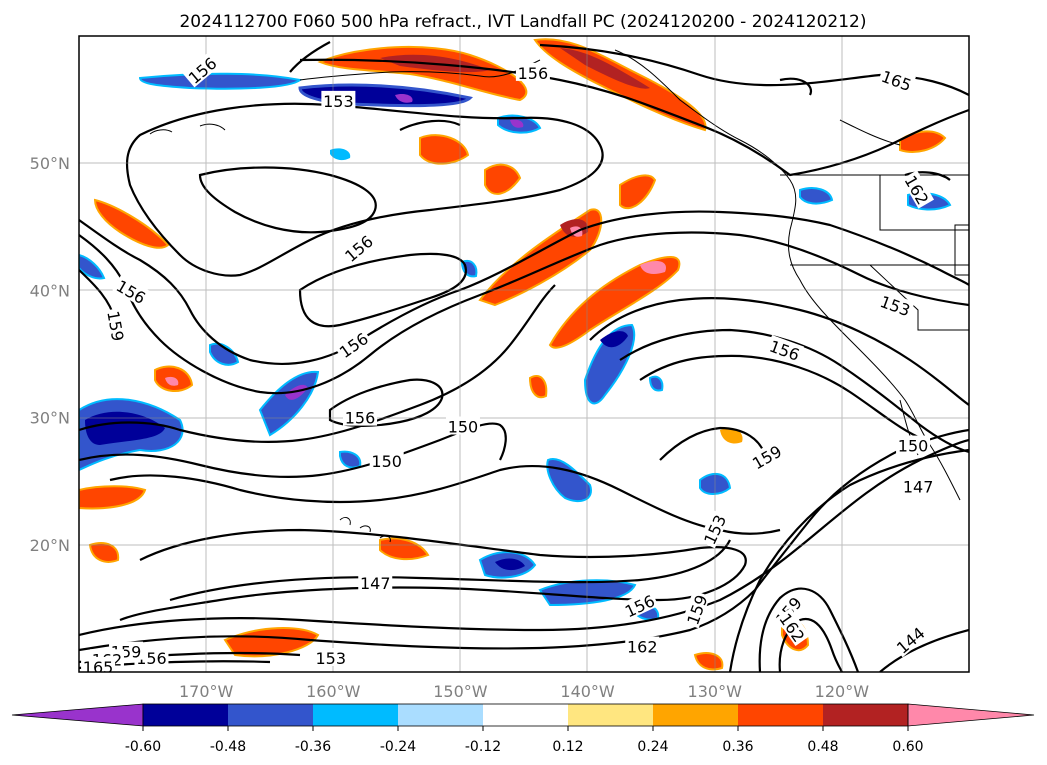 This screenshot has width=1047, height=765. I want to click on colorbar-tick-label: 0.24, so click(652, 747).